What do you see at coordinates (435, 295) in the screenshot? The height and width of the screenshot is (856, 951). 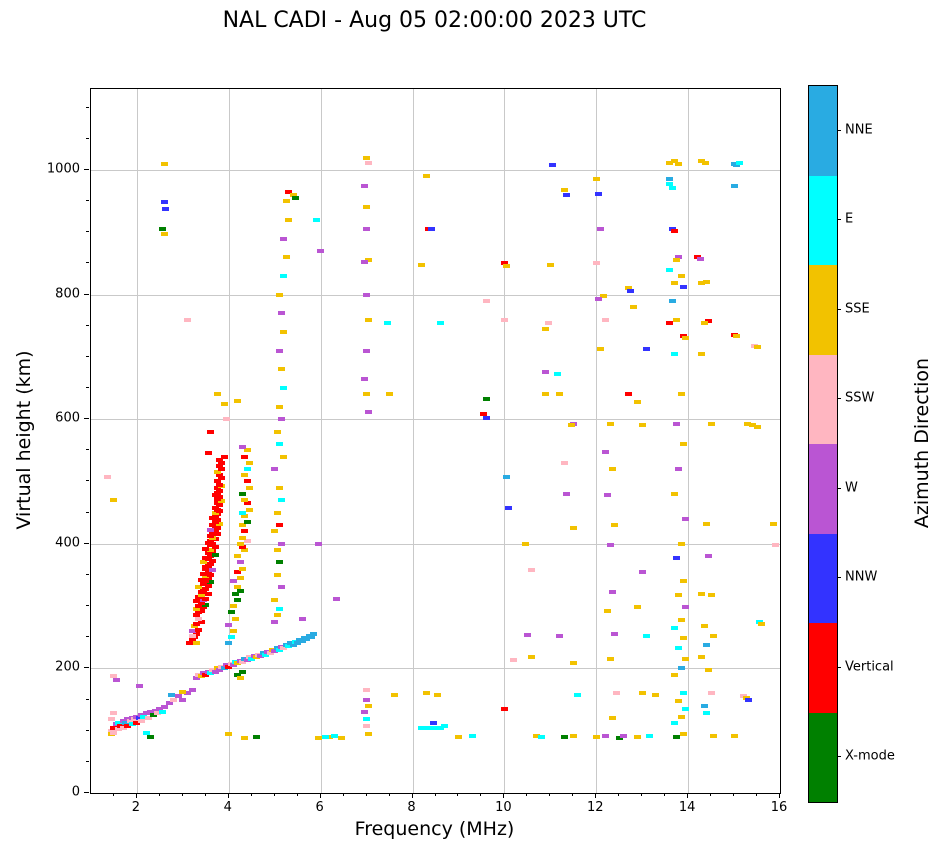 I see `gridline-horizontal` at bounding box center [435, 295].